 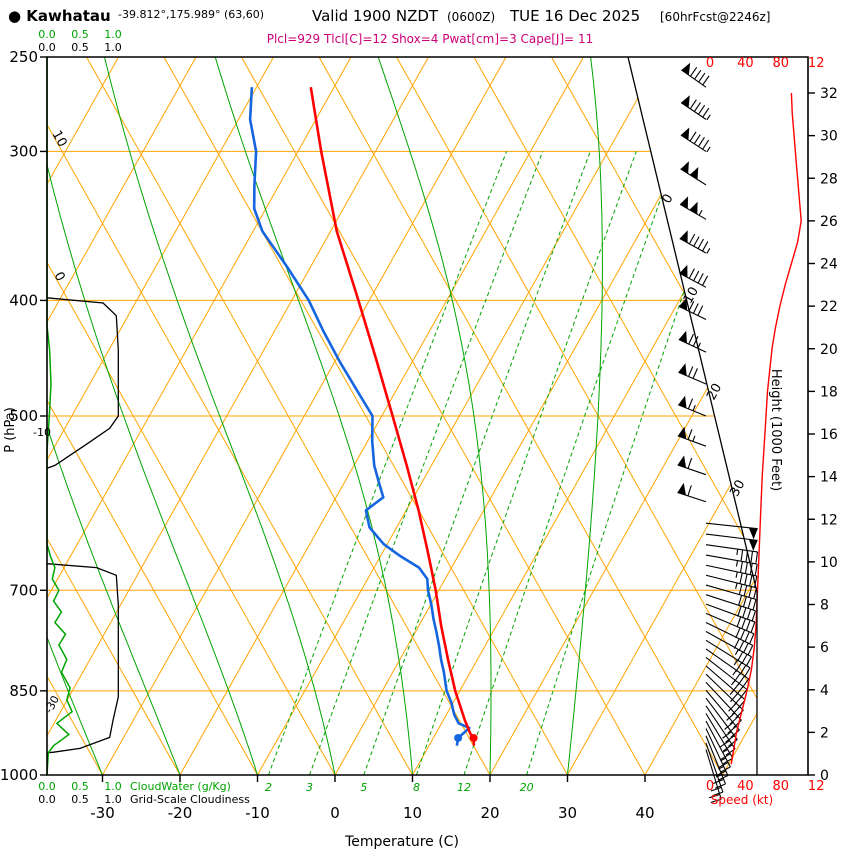 What do you see at coordinates (401, 842) in the screenshot?
I see `temperature-axis-label: Temperature (C)` at bounding box center [401, 842].